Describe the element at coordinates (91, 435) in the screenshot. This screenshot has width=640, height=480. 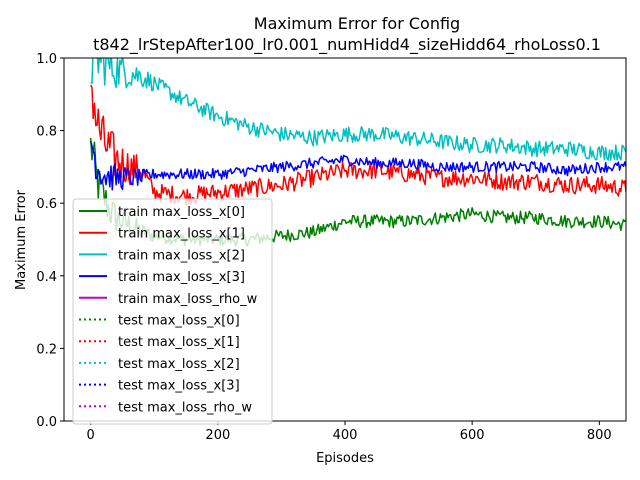
I see `x-tick-label: 0` at that location.